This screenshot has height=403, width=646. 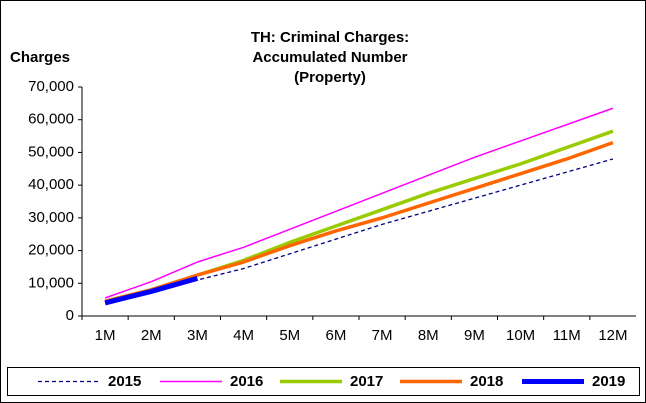 I want to click on legend-box, so click(x=323, y=381).